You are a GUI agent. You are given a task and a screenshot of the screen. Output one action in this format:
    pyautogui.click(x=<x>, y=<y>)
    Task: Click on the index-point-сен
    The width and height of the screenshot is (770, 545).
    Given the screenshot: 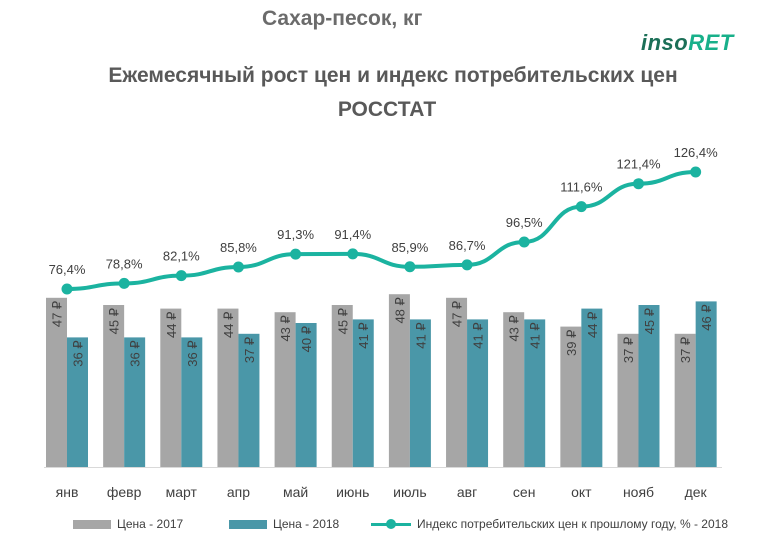 What is the action you would take?
    pyautogui.click(x=524, y=242)
    